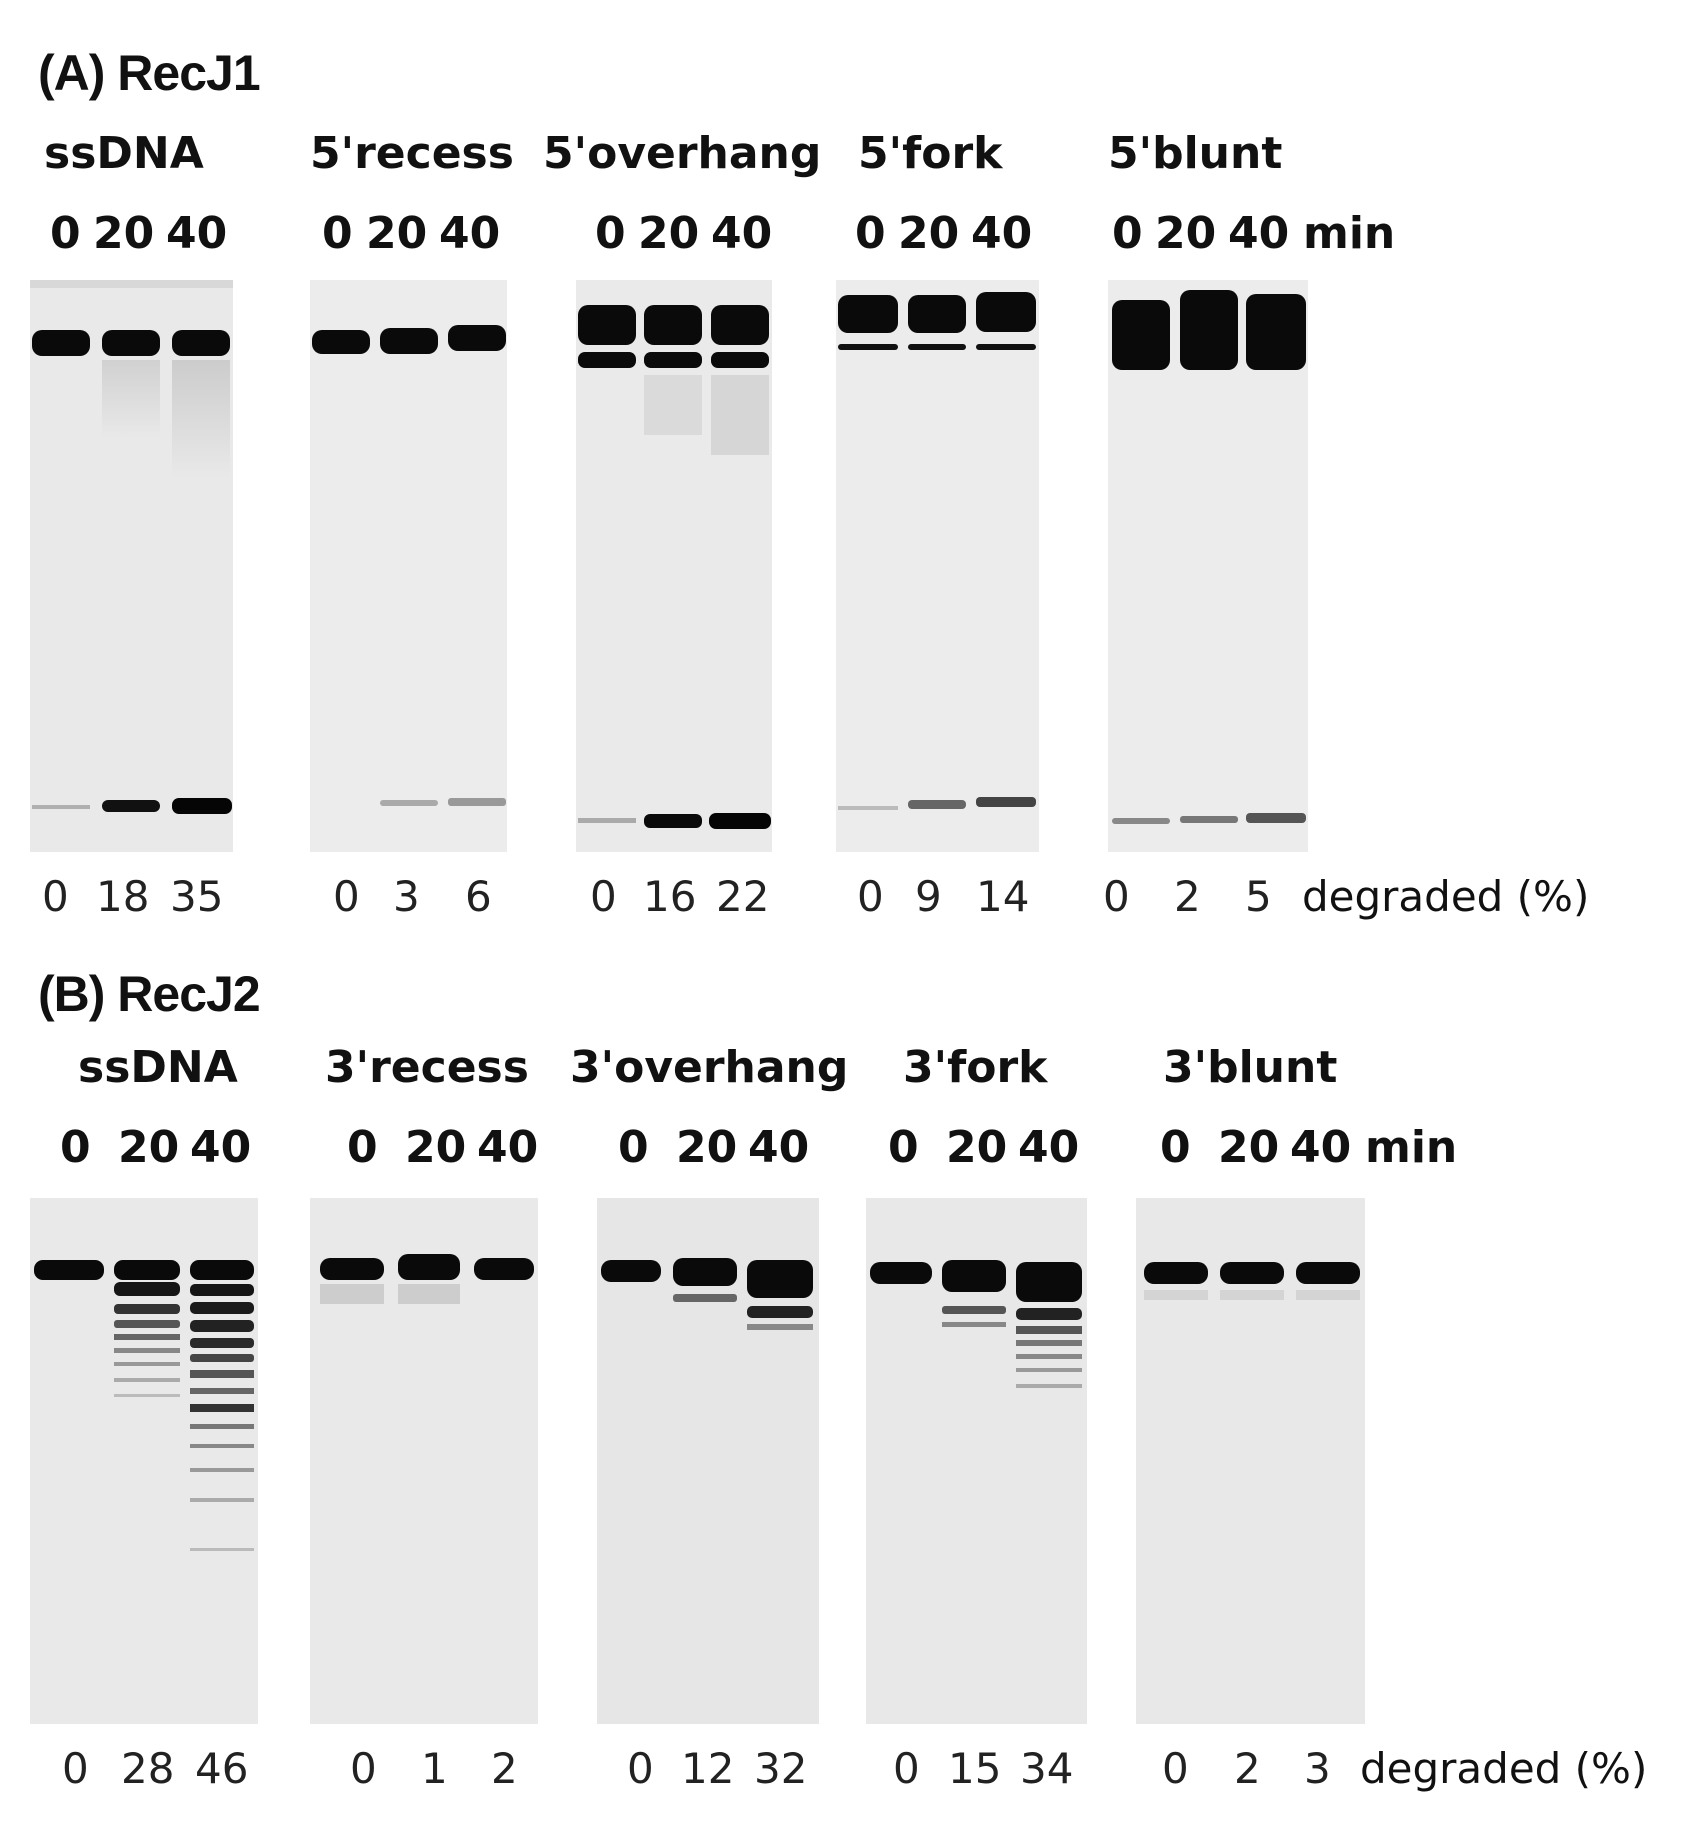 The height and width of the screenshot is (1844, 1691). I want to click on gel-b5-image, so click(1250, 1461).